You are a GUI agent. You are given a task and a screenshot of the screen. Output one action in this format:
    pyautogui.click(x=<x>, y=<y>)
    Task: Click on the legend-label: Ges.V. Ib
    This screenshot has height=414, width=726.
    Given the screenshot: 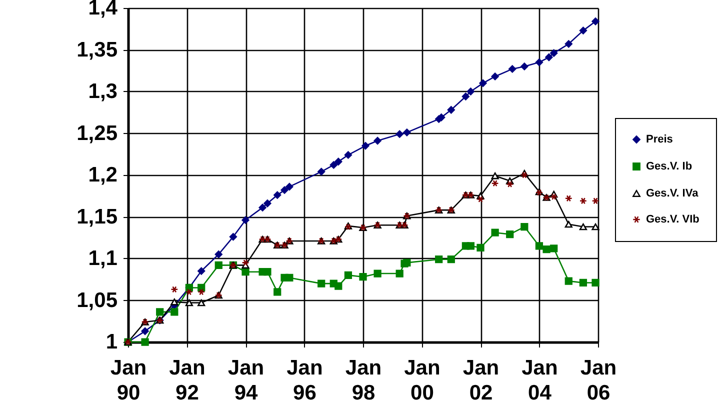 What is the action you would take?
    pyautogui.click(x=669, y=166)
    